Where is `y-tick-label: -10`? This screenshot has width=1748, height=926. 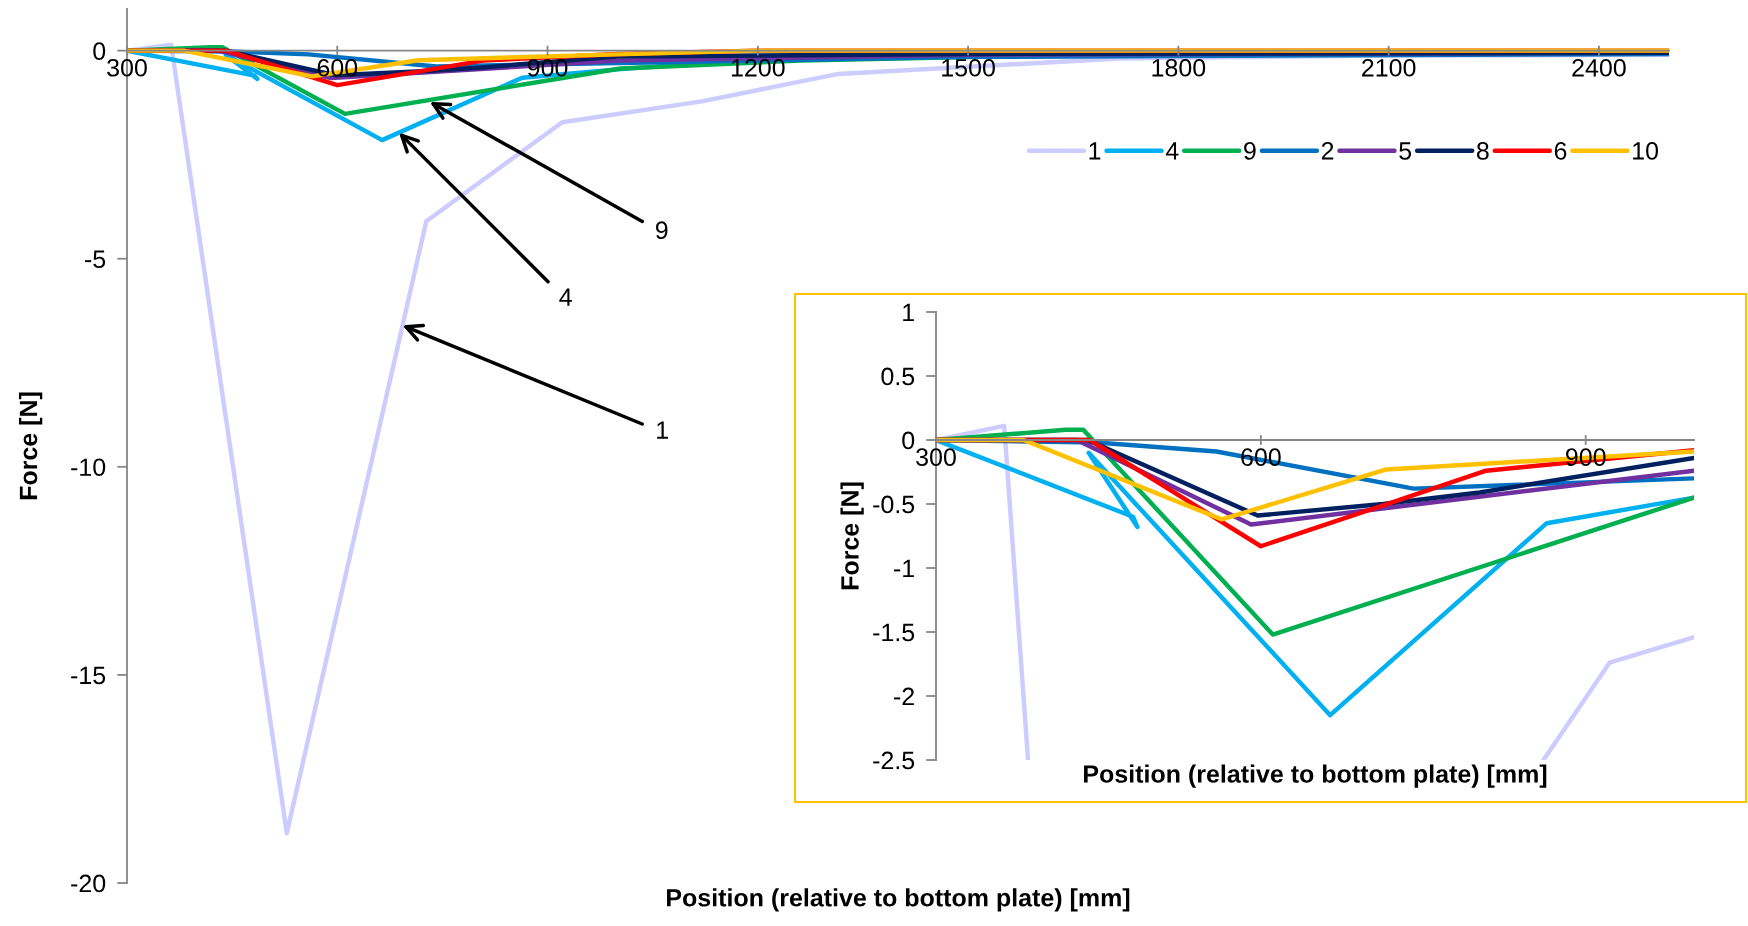
y-tick-label: -10 is located at coordinates (88, 467).